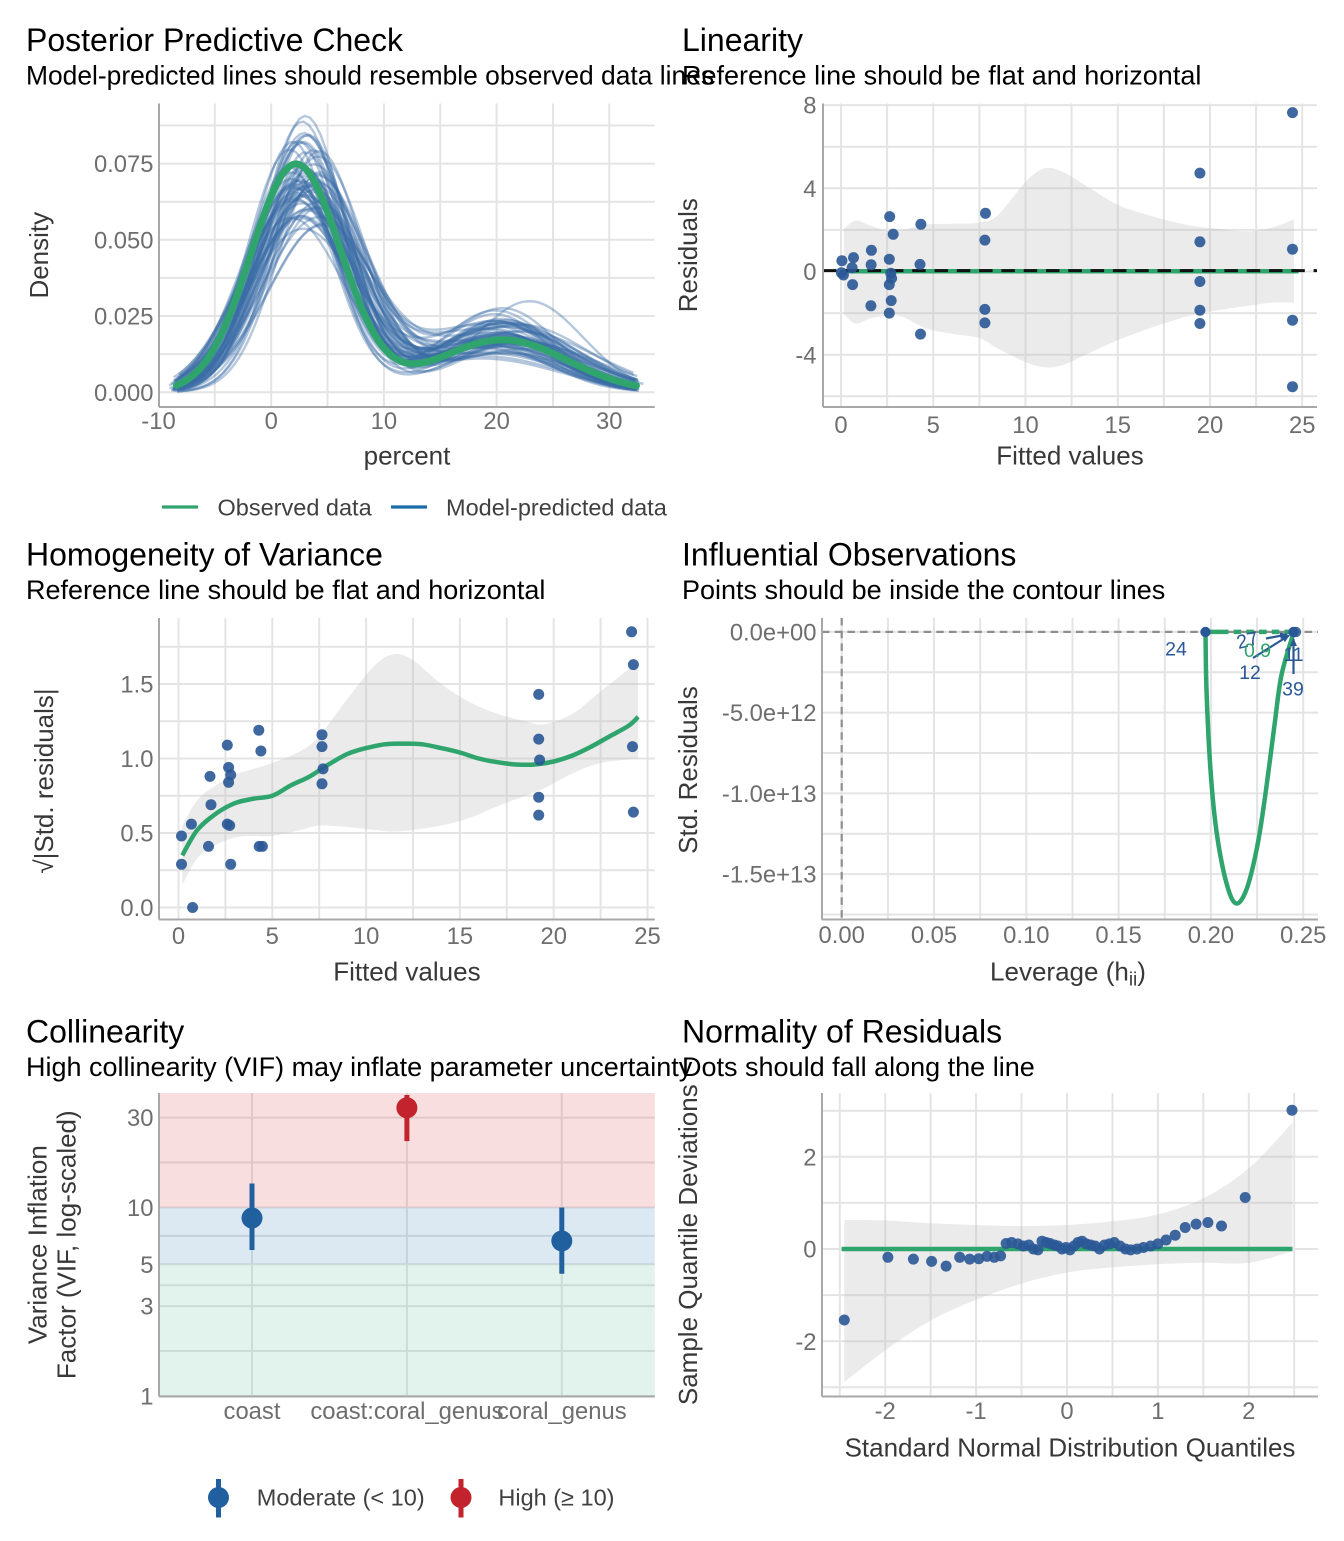 The image size is (1344, 1541). Describe the element at coordinates (688, 770) in the screenshot. I see `svg-text: Std. Residuals` at that location.